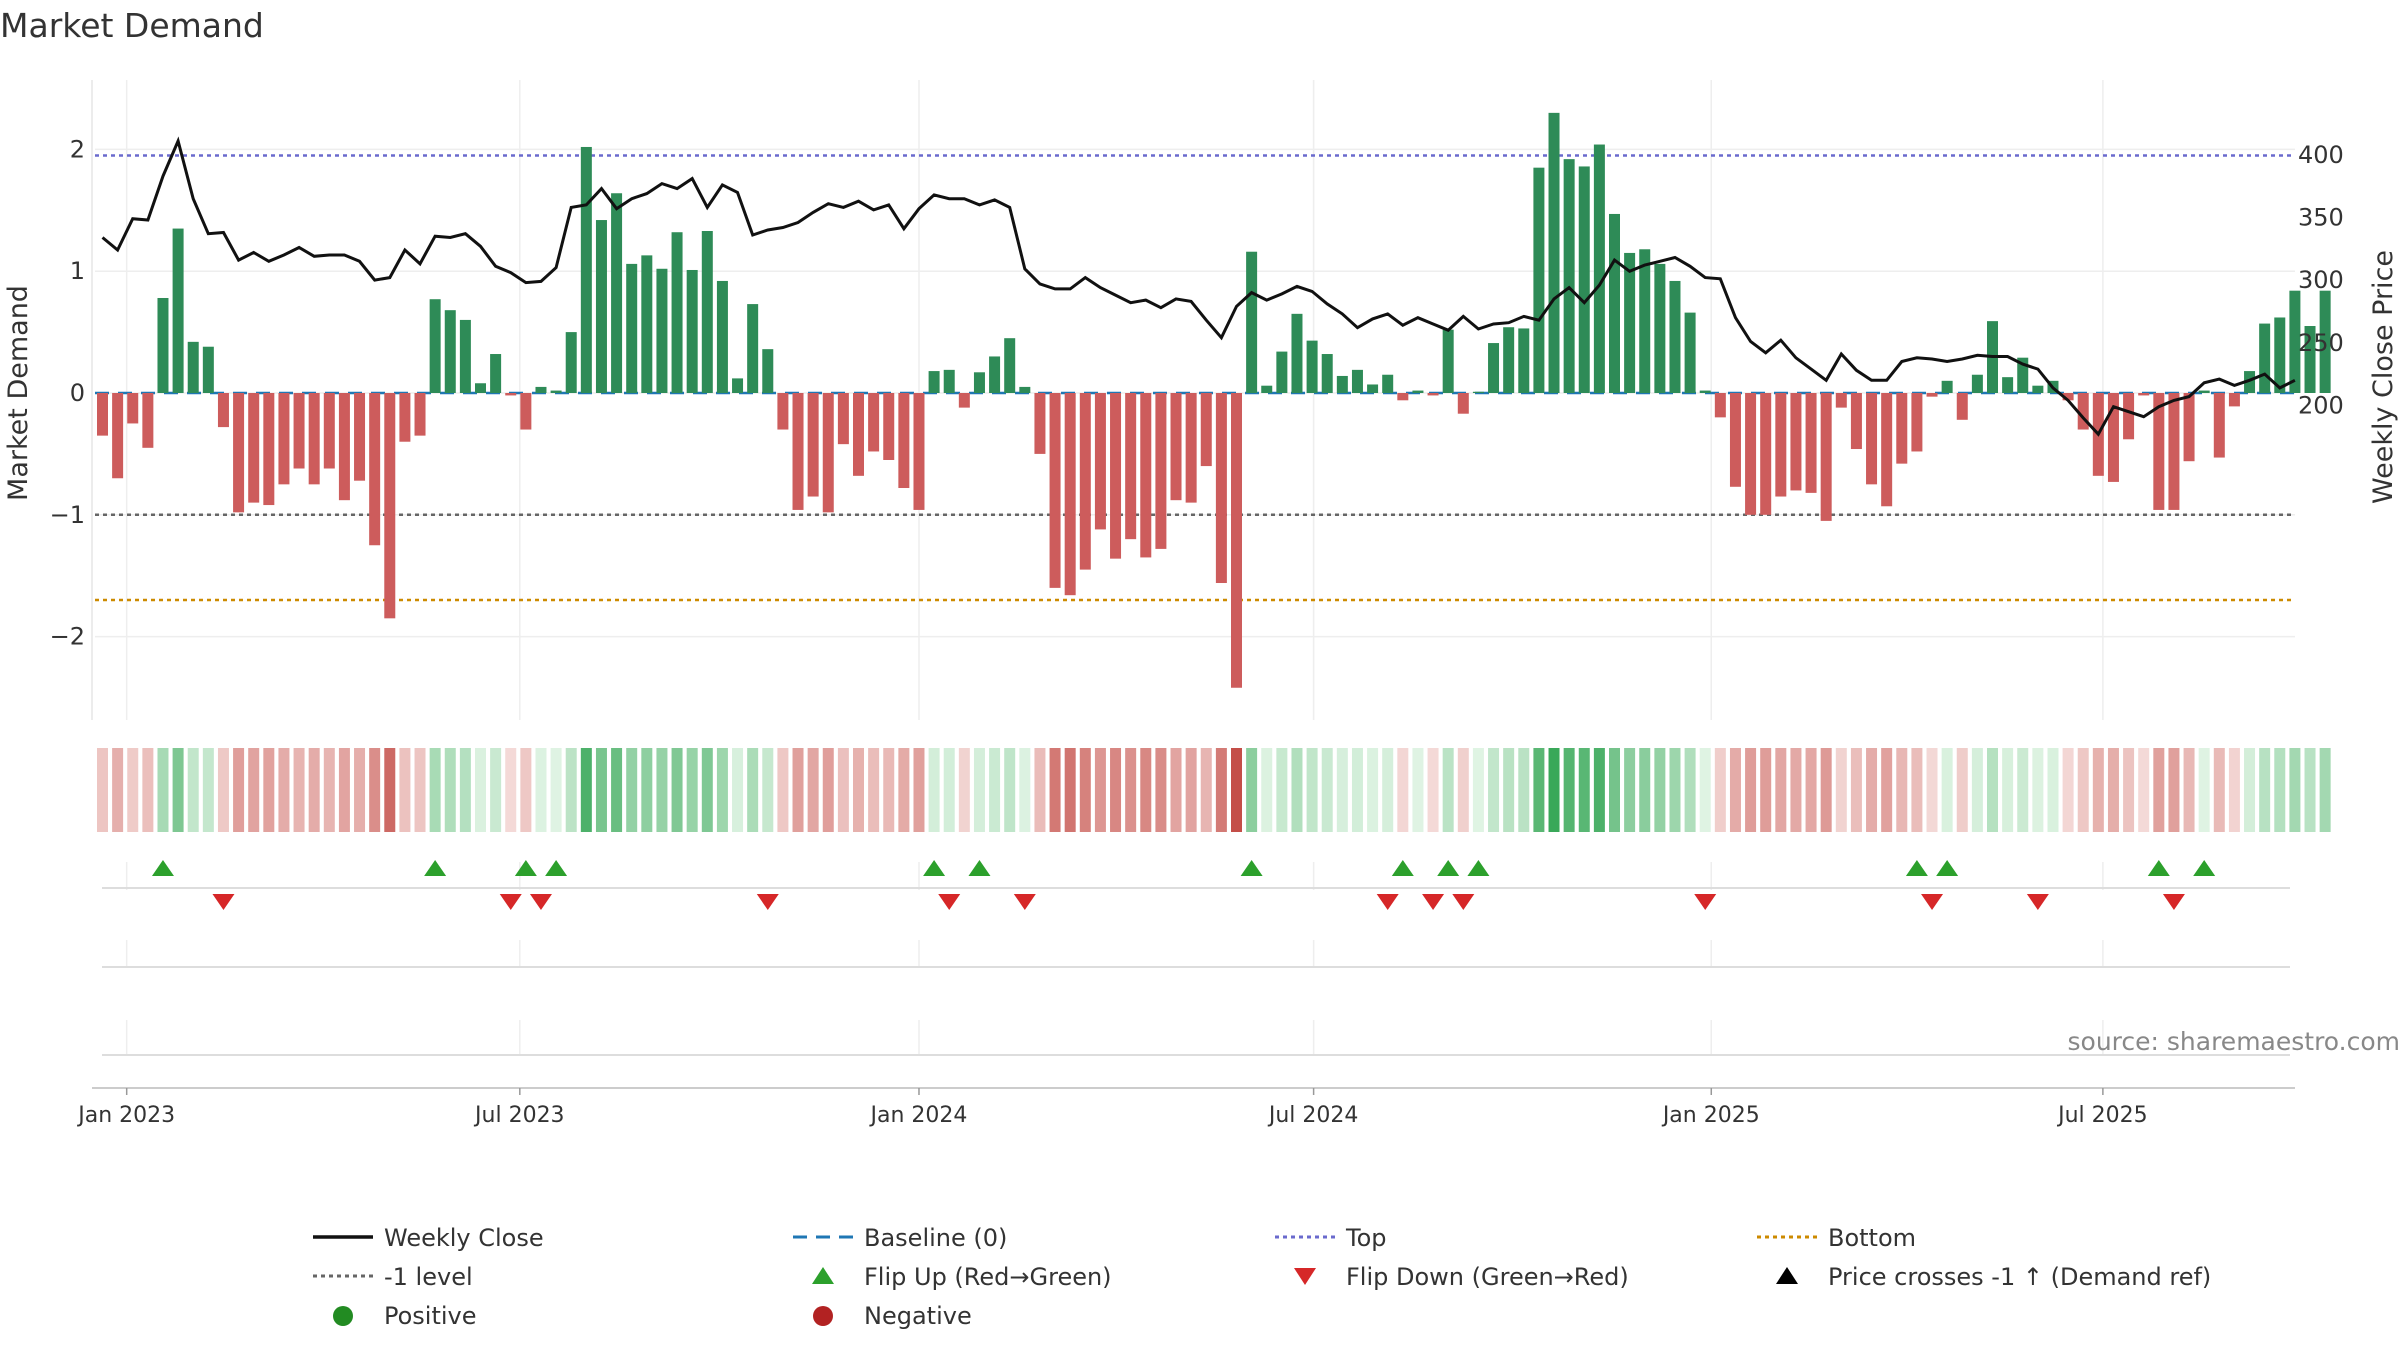 The height and width of the screenshot is (1350, 2400). I want to click on y2-ticks: 400 350 300 250 200, so click(2321, 280).